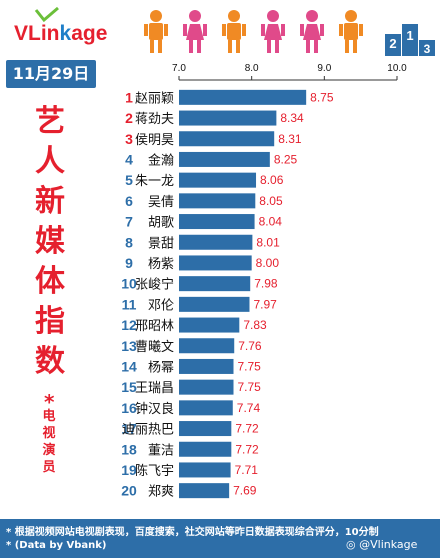  What do you see at coordinates (154, 98) in the screenshot?
I see `artist-name: 赵丽颖` at bounding box center [154, 98].